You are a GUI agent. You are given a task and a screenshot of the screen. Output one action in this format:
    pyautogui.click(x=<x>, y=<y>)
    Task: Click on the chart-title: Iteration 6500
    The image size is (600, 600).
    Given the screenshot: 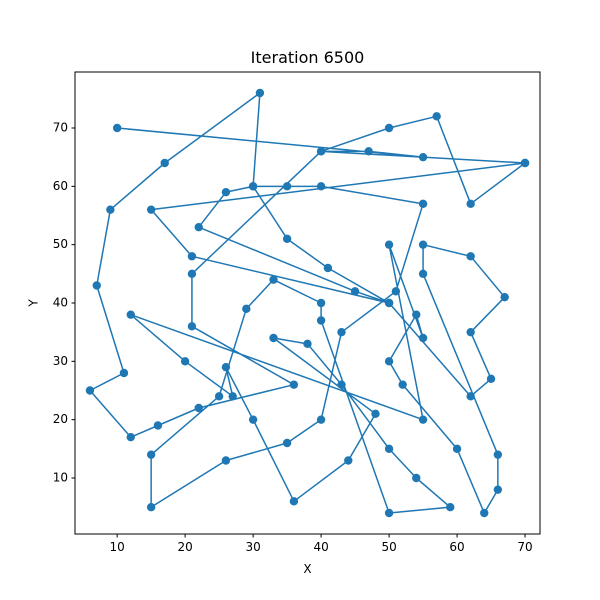 What is the action you would take?
    pyautogui.click(x=308, y=57)
    